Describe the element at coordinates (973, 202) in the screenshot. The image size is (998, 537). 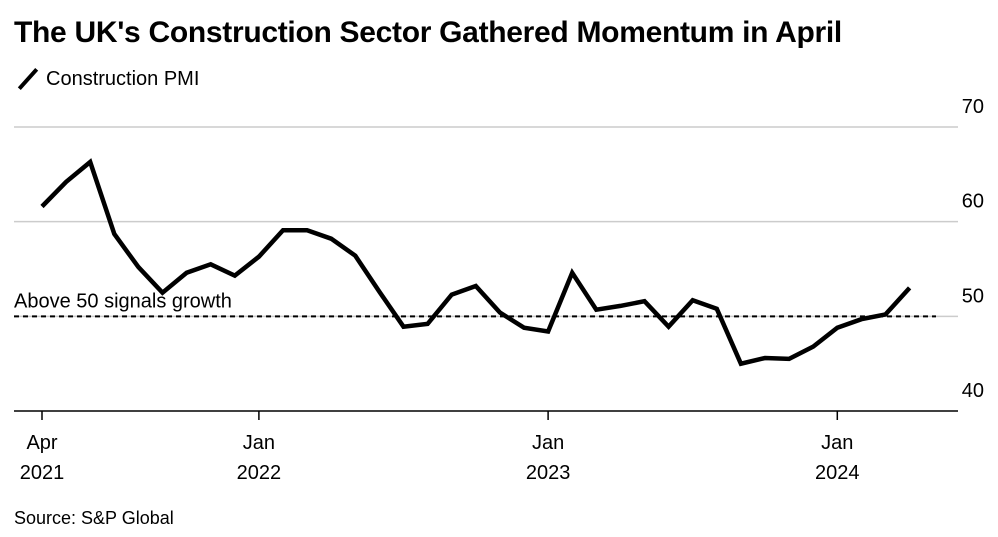
I see `y-tick-label-60: 60` at that location.